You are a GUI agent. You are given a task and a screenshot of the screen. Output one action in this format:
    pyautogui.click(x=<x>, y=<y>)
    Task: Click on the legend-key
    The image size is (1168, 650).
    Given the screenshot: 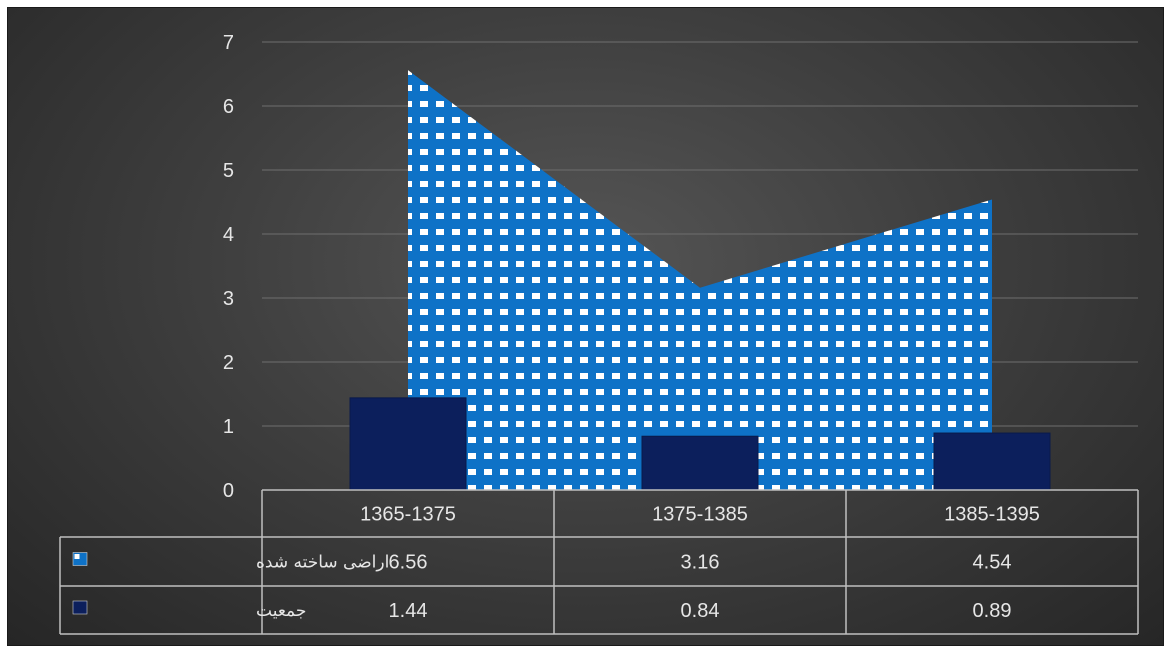 What is the action you would take?
    pyautogui.click(x=80, y=607)
    